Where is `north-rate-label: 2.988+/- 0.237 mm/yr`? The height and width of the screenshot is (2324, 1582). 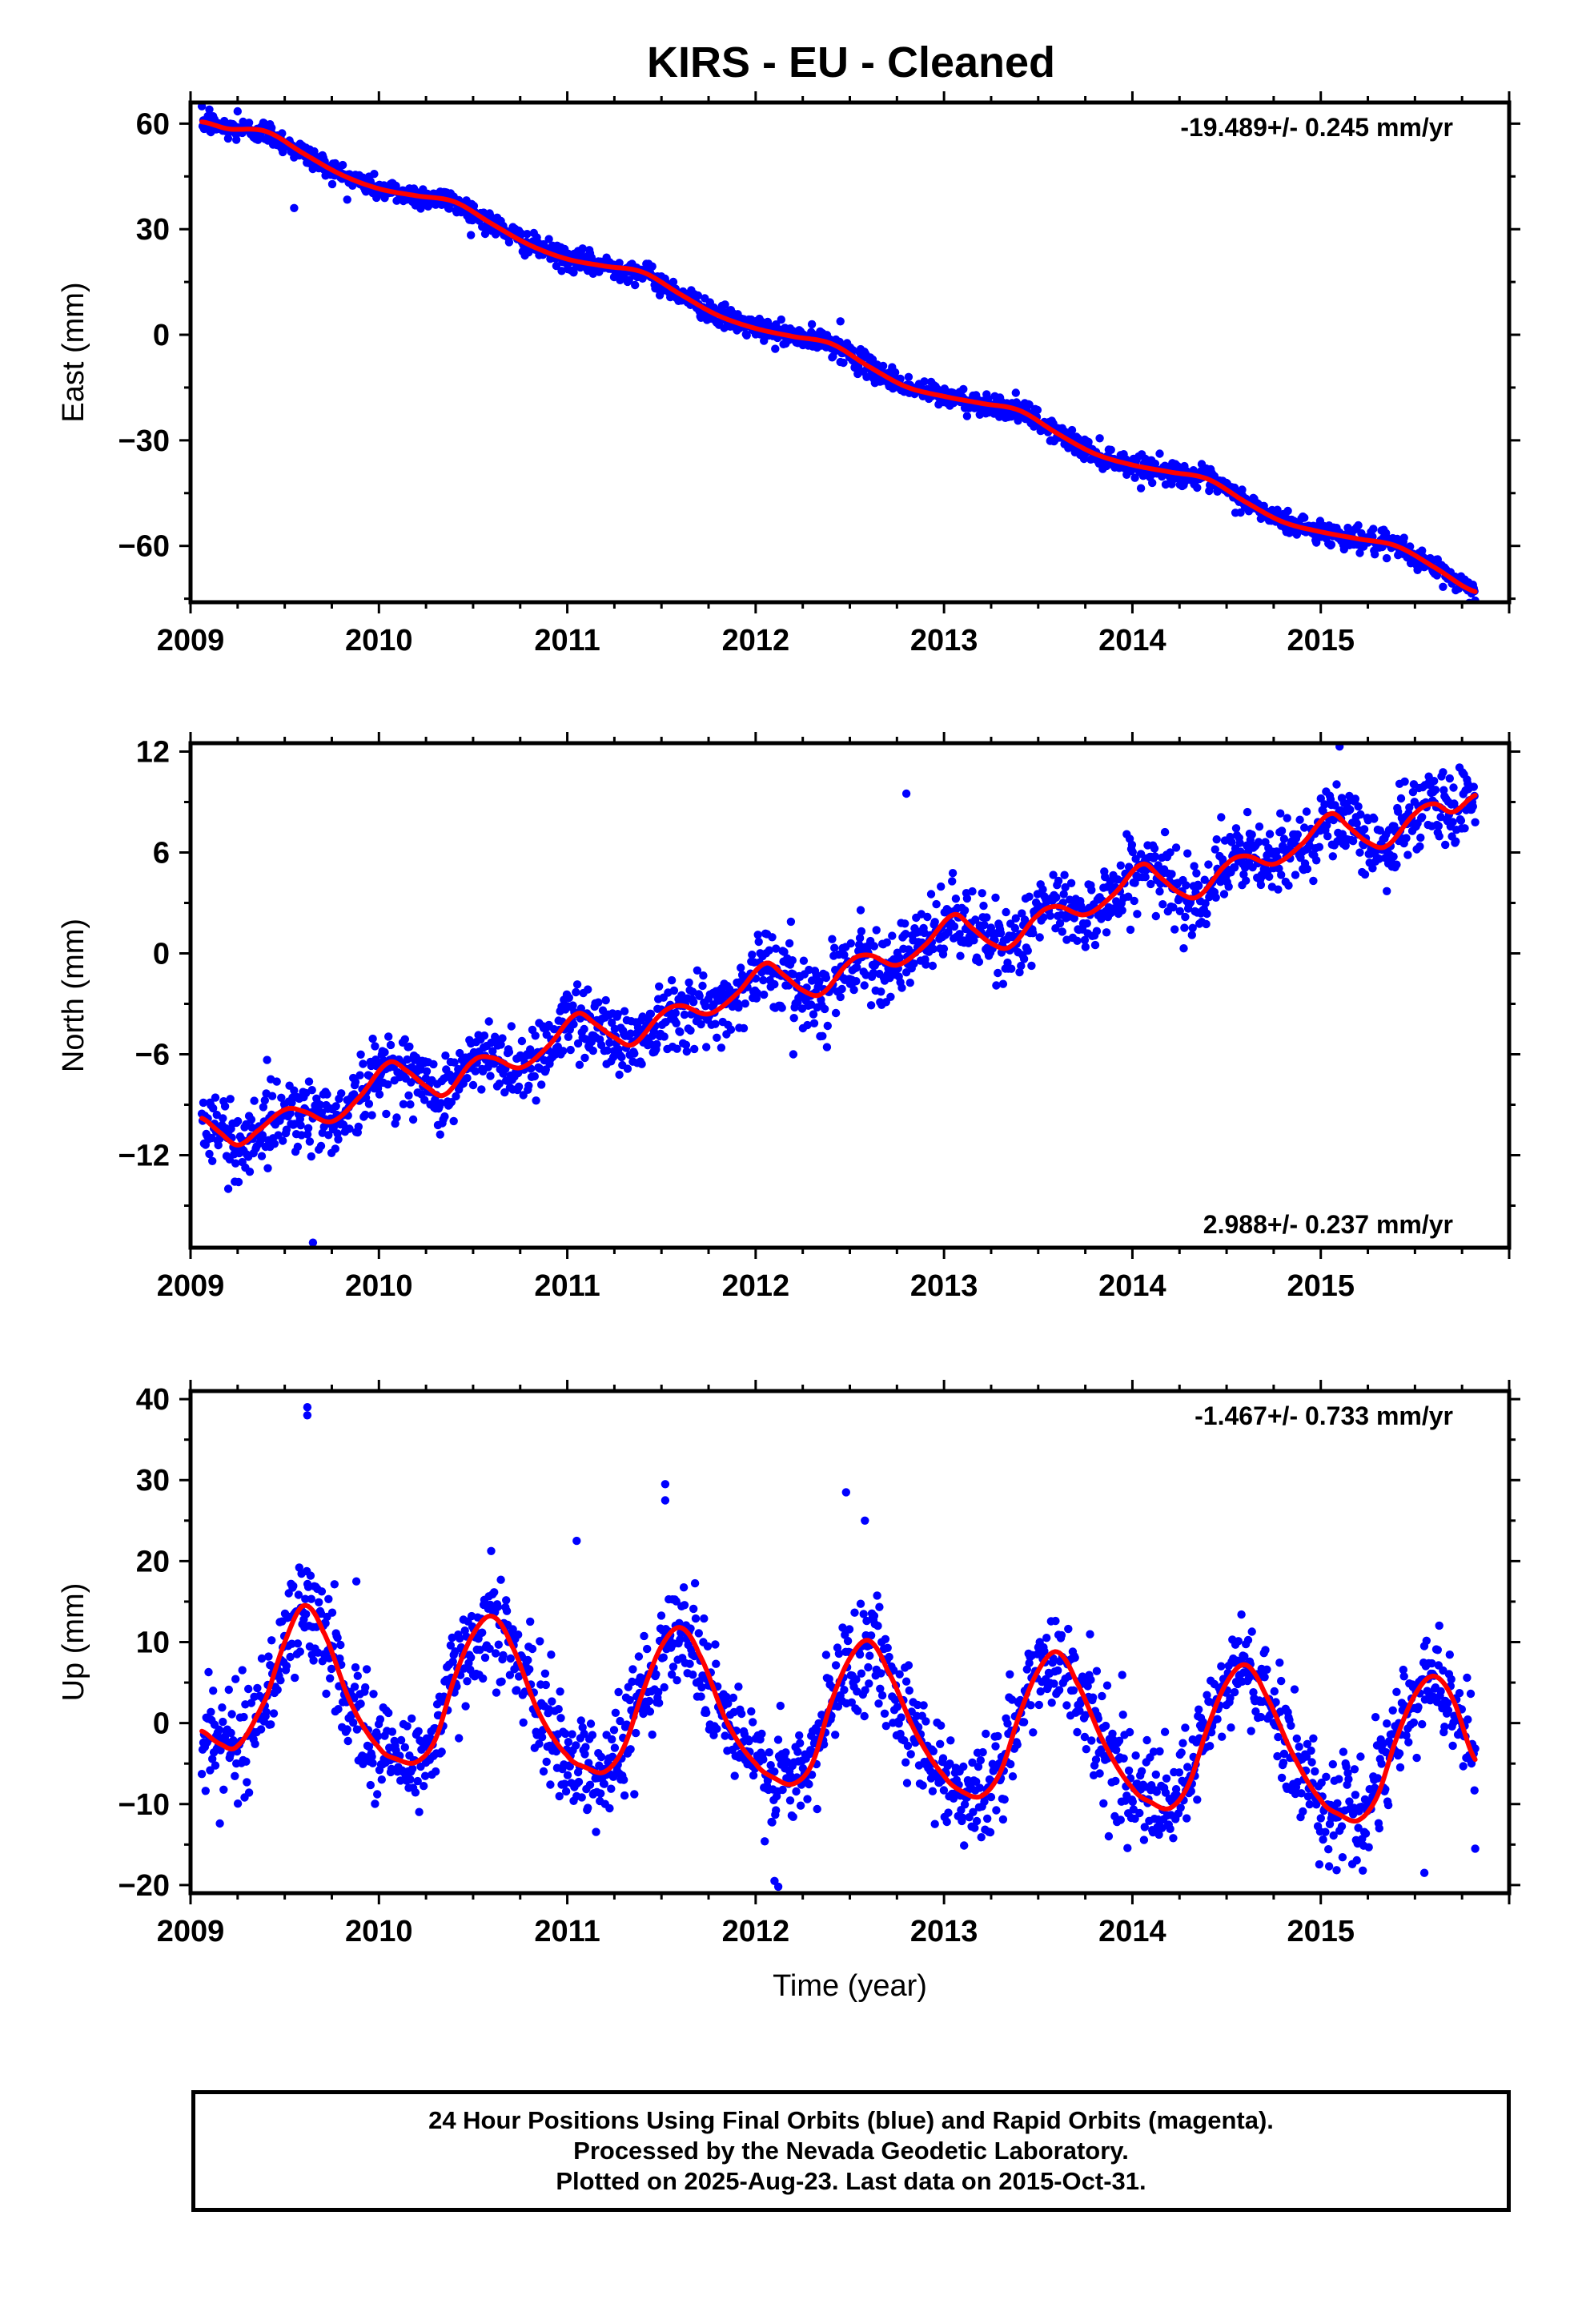
north-rate-label: 2.988+/- 0.237 mm/yr is located at coordinates (1328, 1224).